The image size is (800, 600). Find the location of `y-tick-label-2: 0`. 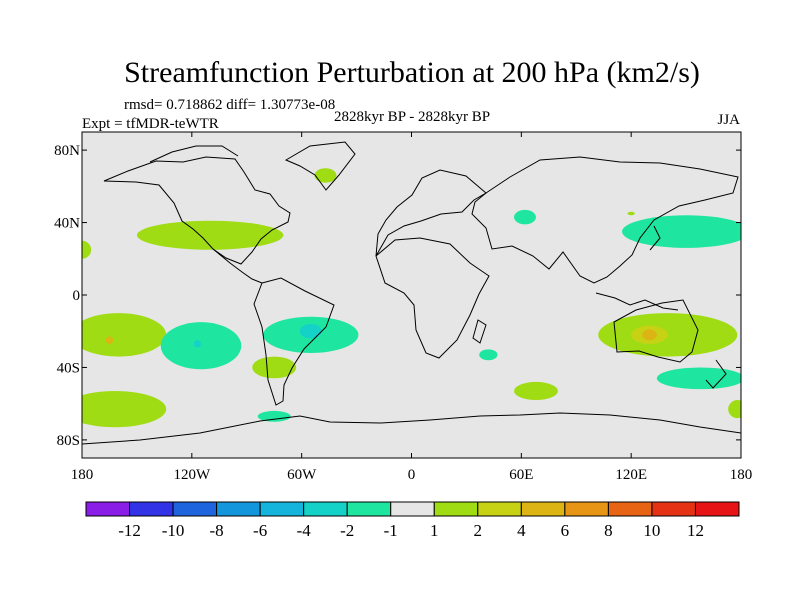

y-tick-label-2: 0 is located at coordinates (77, 296).